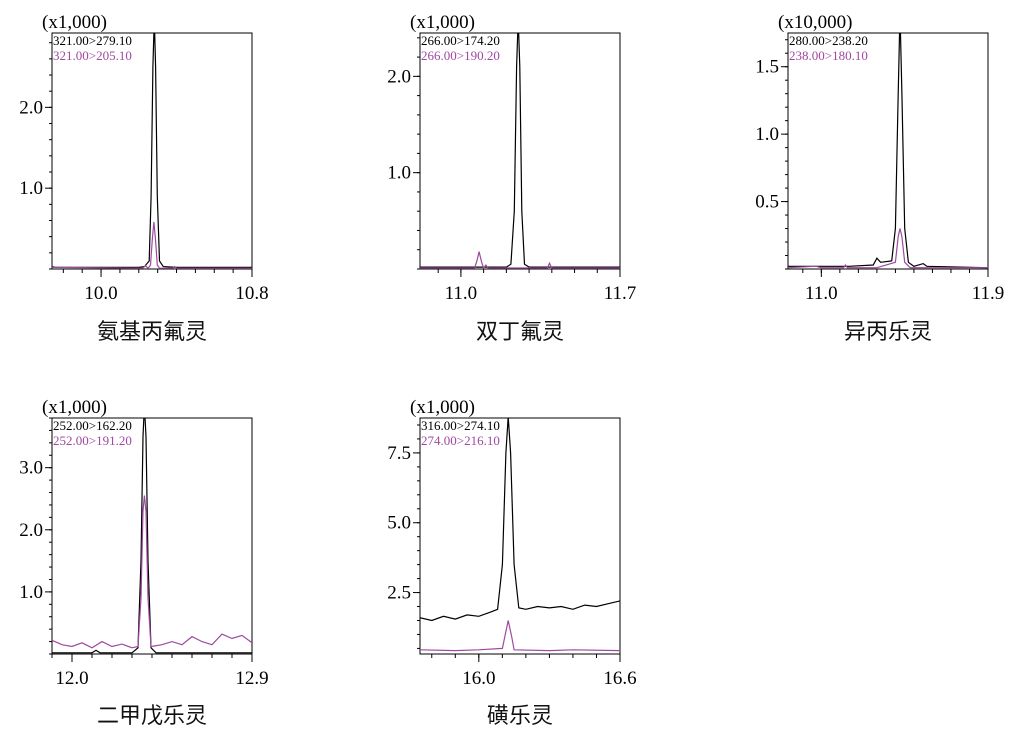  What do you see at coordinates (71, 678) in the screenshot?
I see `x-tick-label: 12.0` at bounding box center [71, 678].